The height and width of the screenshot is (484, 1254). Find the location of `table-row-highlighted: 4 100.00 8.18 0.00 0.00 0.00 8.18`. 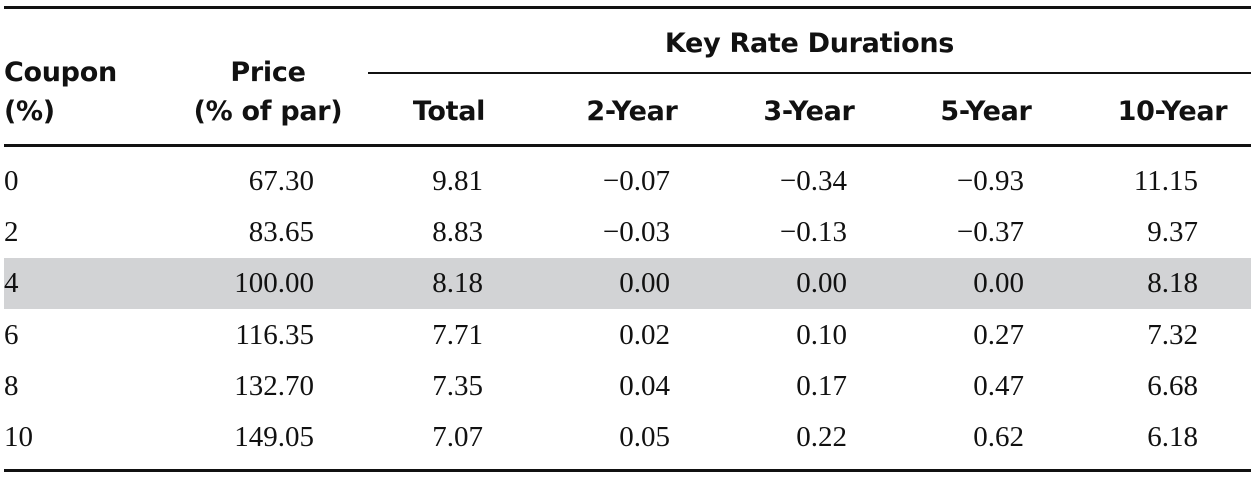

table-row-highlighted: 4 100.00 8.18 0.00 0.00 0.00 8.18 is located at coordinates (627, 283).